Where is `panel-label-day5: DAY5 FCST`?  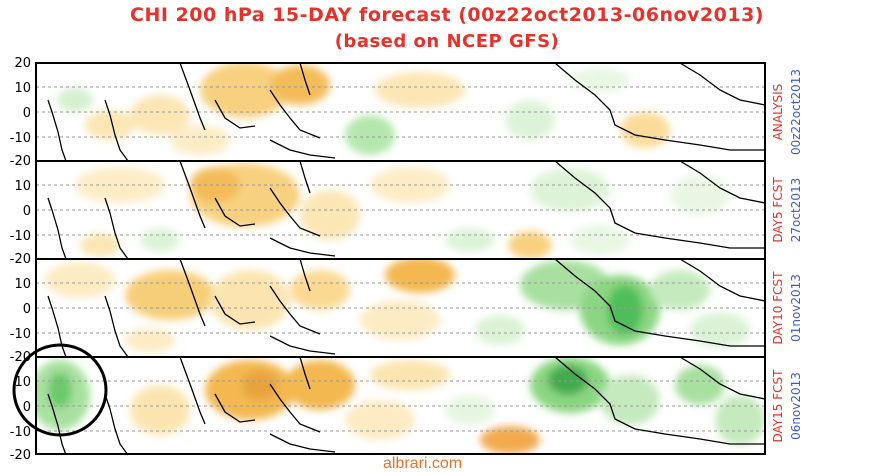
panel-label-day5: DAY5 FCST is located at coordinates (778, 210).